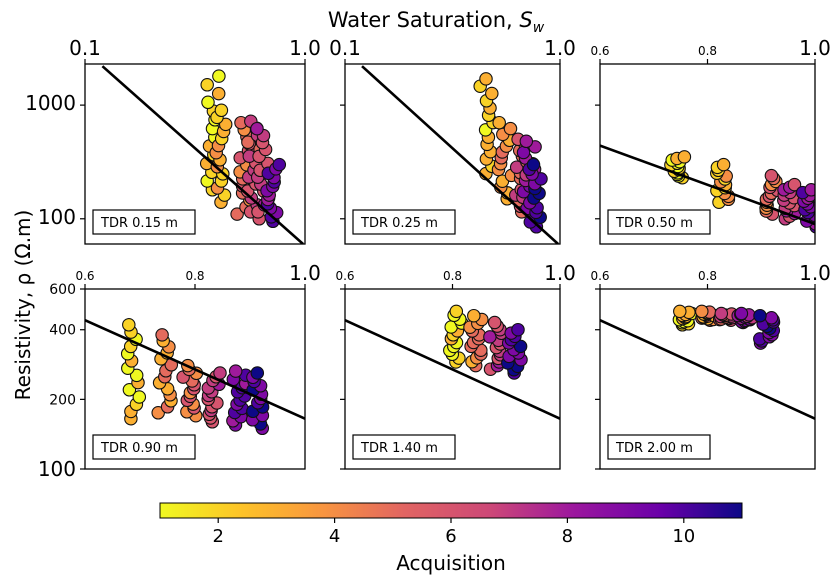 This screenshot has height=578, width=832. I want to click on y-tick-label: 600, so click(62, 290).